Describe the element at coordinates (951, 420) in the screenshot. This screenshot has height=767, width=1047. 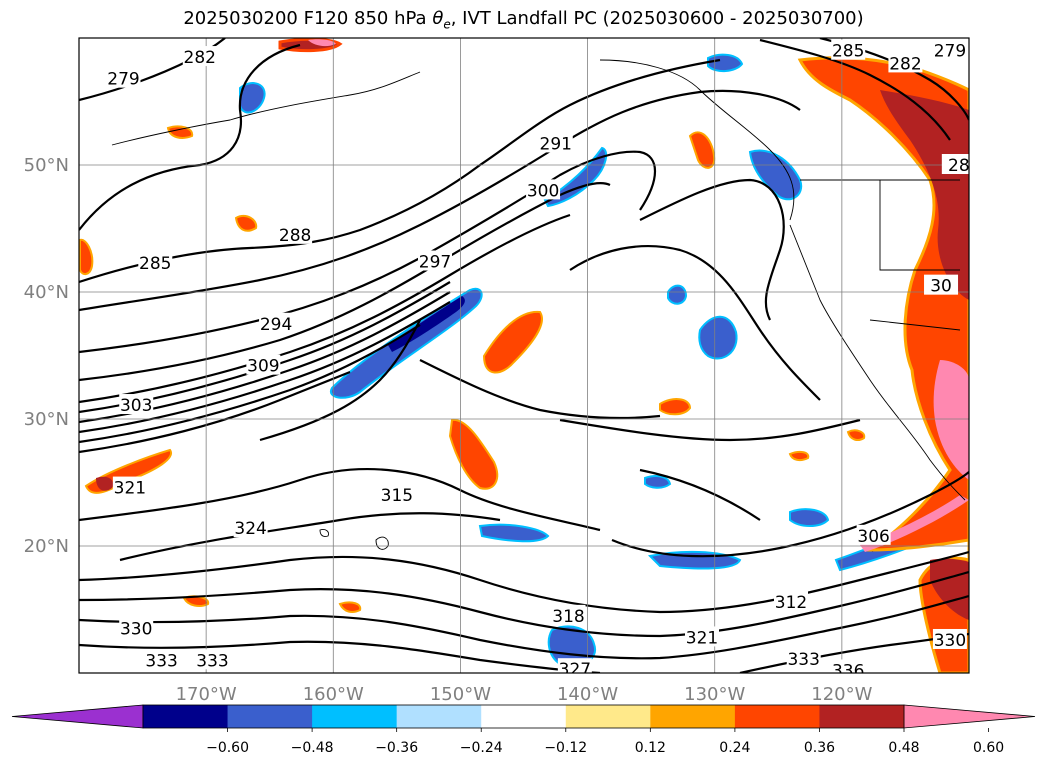
I see `coastal-pink-core` at that location.